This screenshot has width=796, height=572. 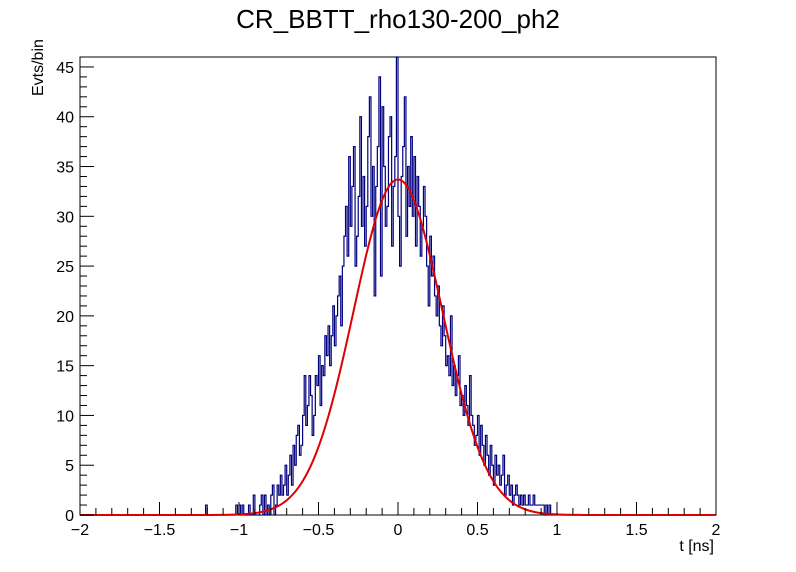 I want to click on x-tick-label: 0, so click(x=398, y=530).